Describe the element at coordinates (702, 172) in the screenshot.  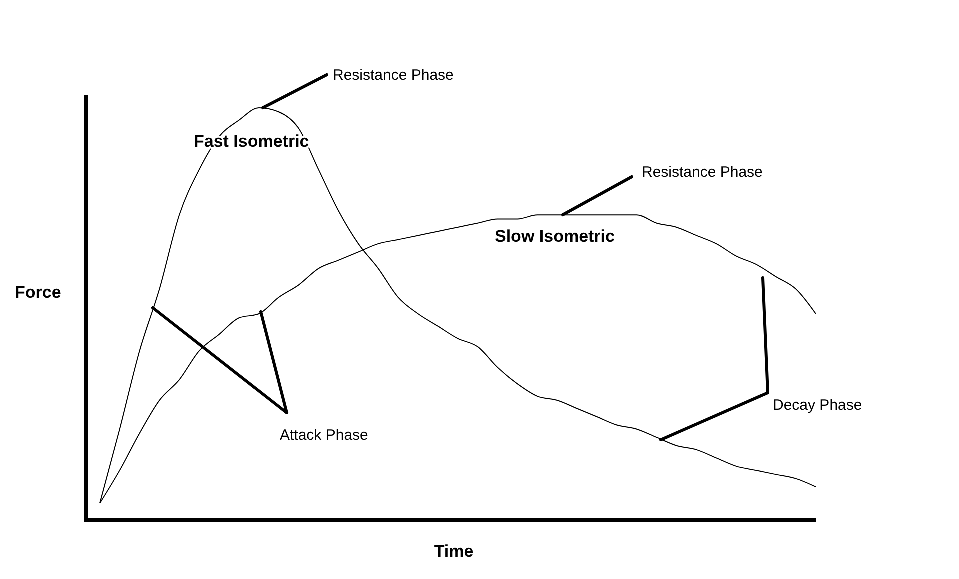
I see `annotation: Resistance Phase` at that location.